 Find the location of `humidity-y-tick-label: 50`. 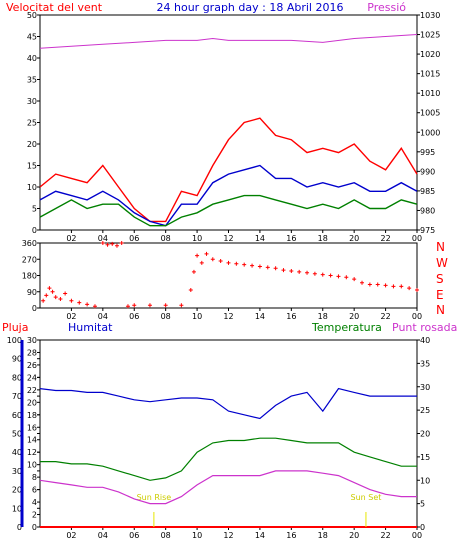

humidity-y-tick-label: 50 is located at coordinates (17, 434).